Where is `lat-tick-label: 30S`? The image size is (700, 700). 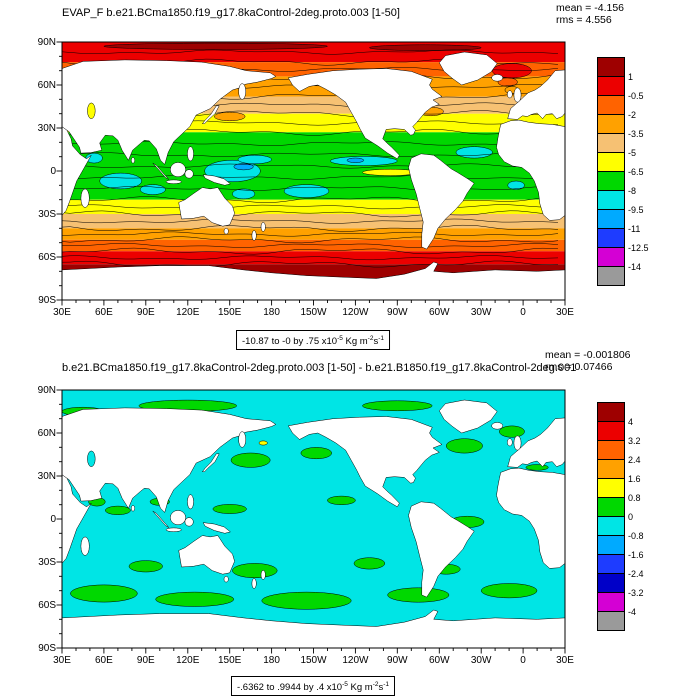
lat-tick-label: 30S is located at coordinates (47, 214).